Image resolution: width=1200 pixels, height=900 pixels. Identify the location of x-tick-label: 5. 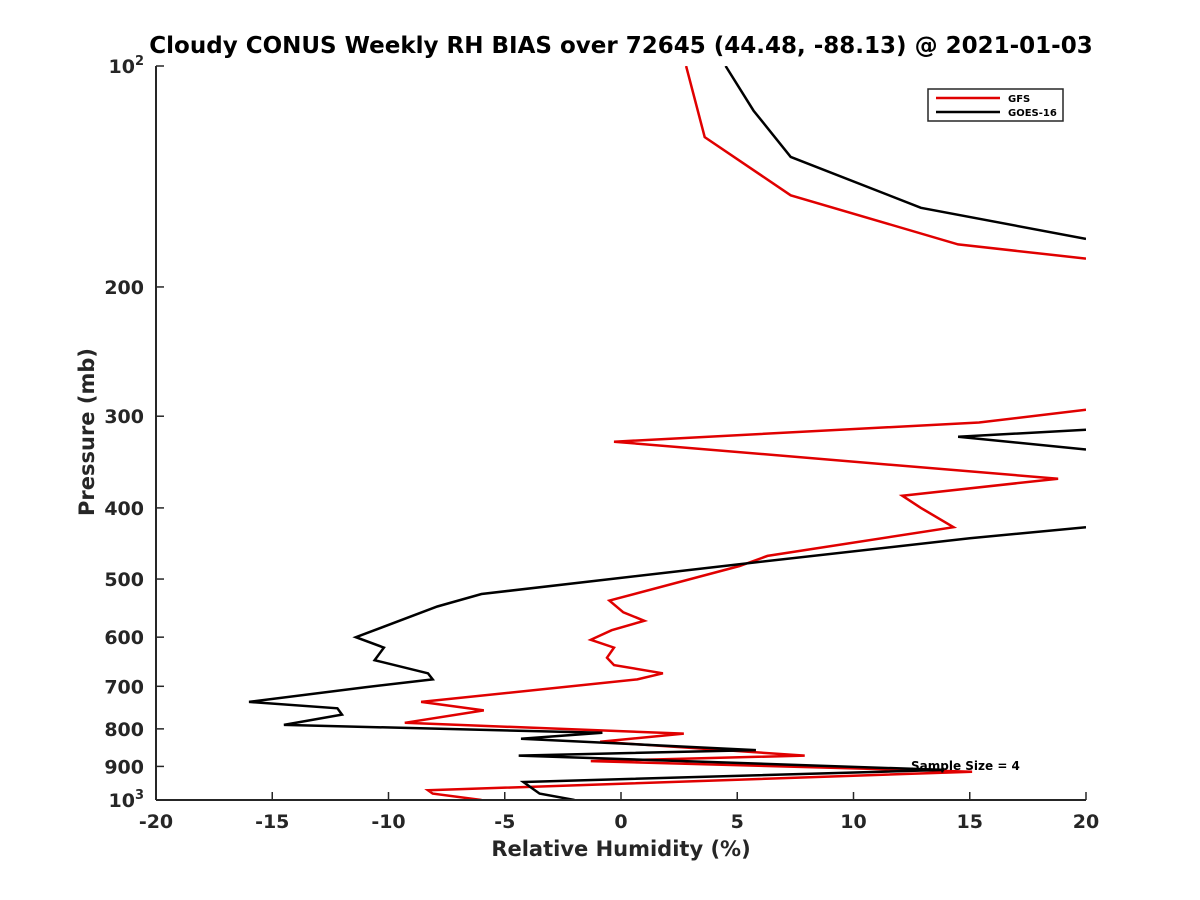
(737, 822).